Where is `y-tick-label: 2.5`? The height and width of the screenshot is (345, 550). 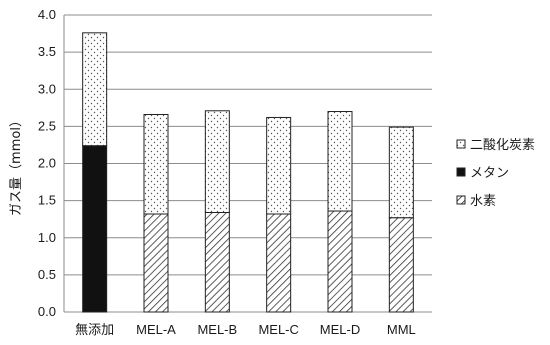
y-tick-label: 2.5 is located at coordinates (47, 125).